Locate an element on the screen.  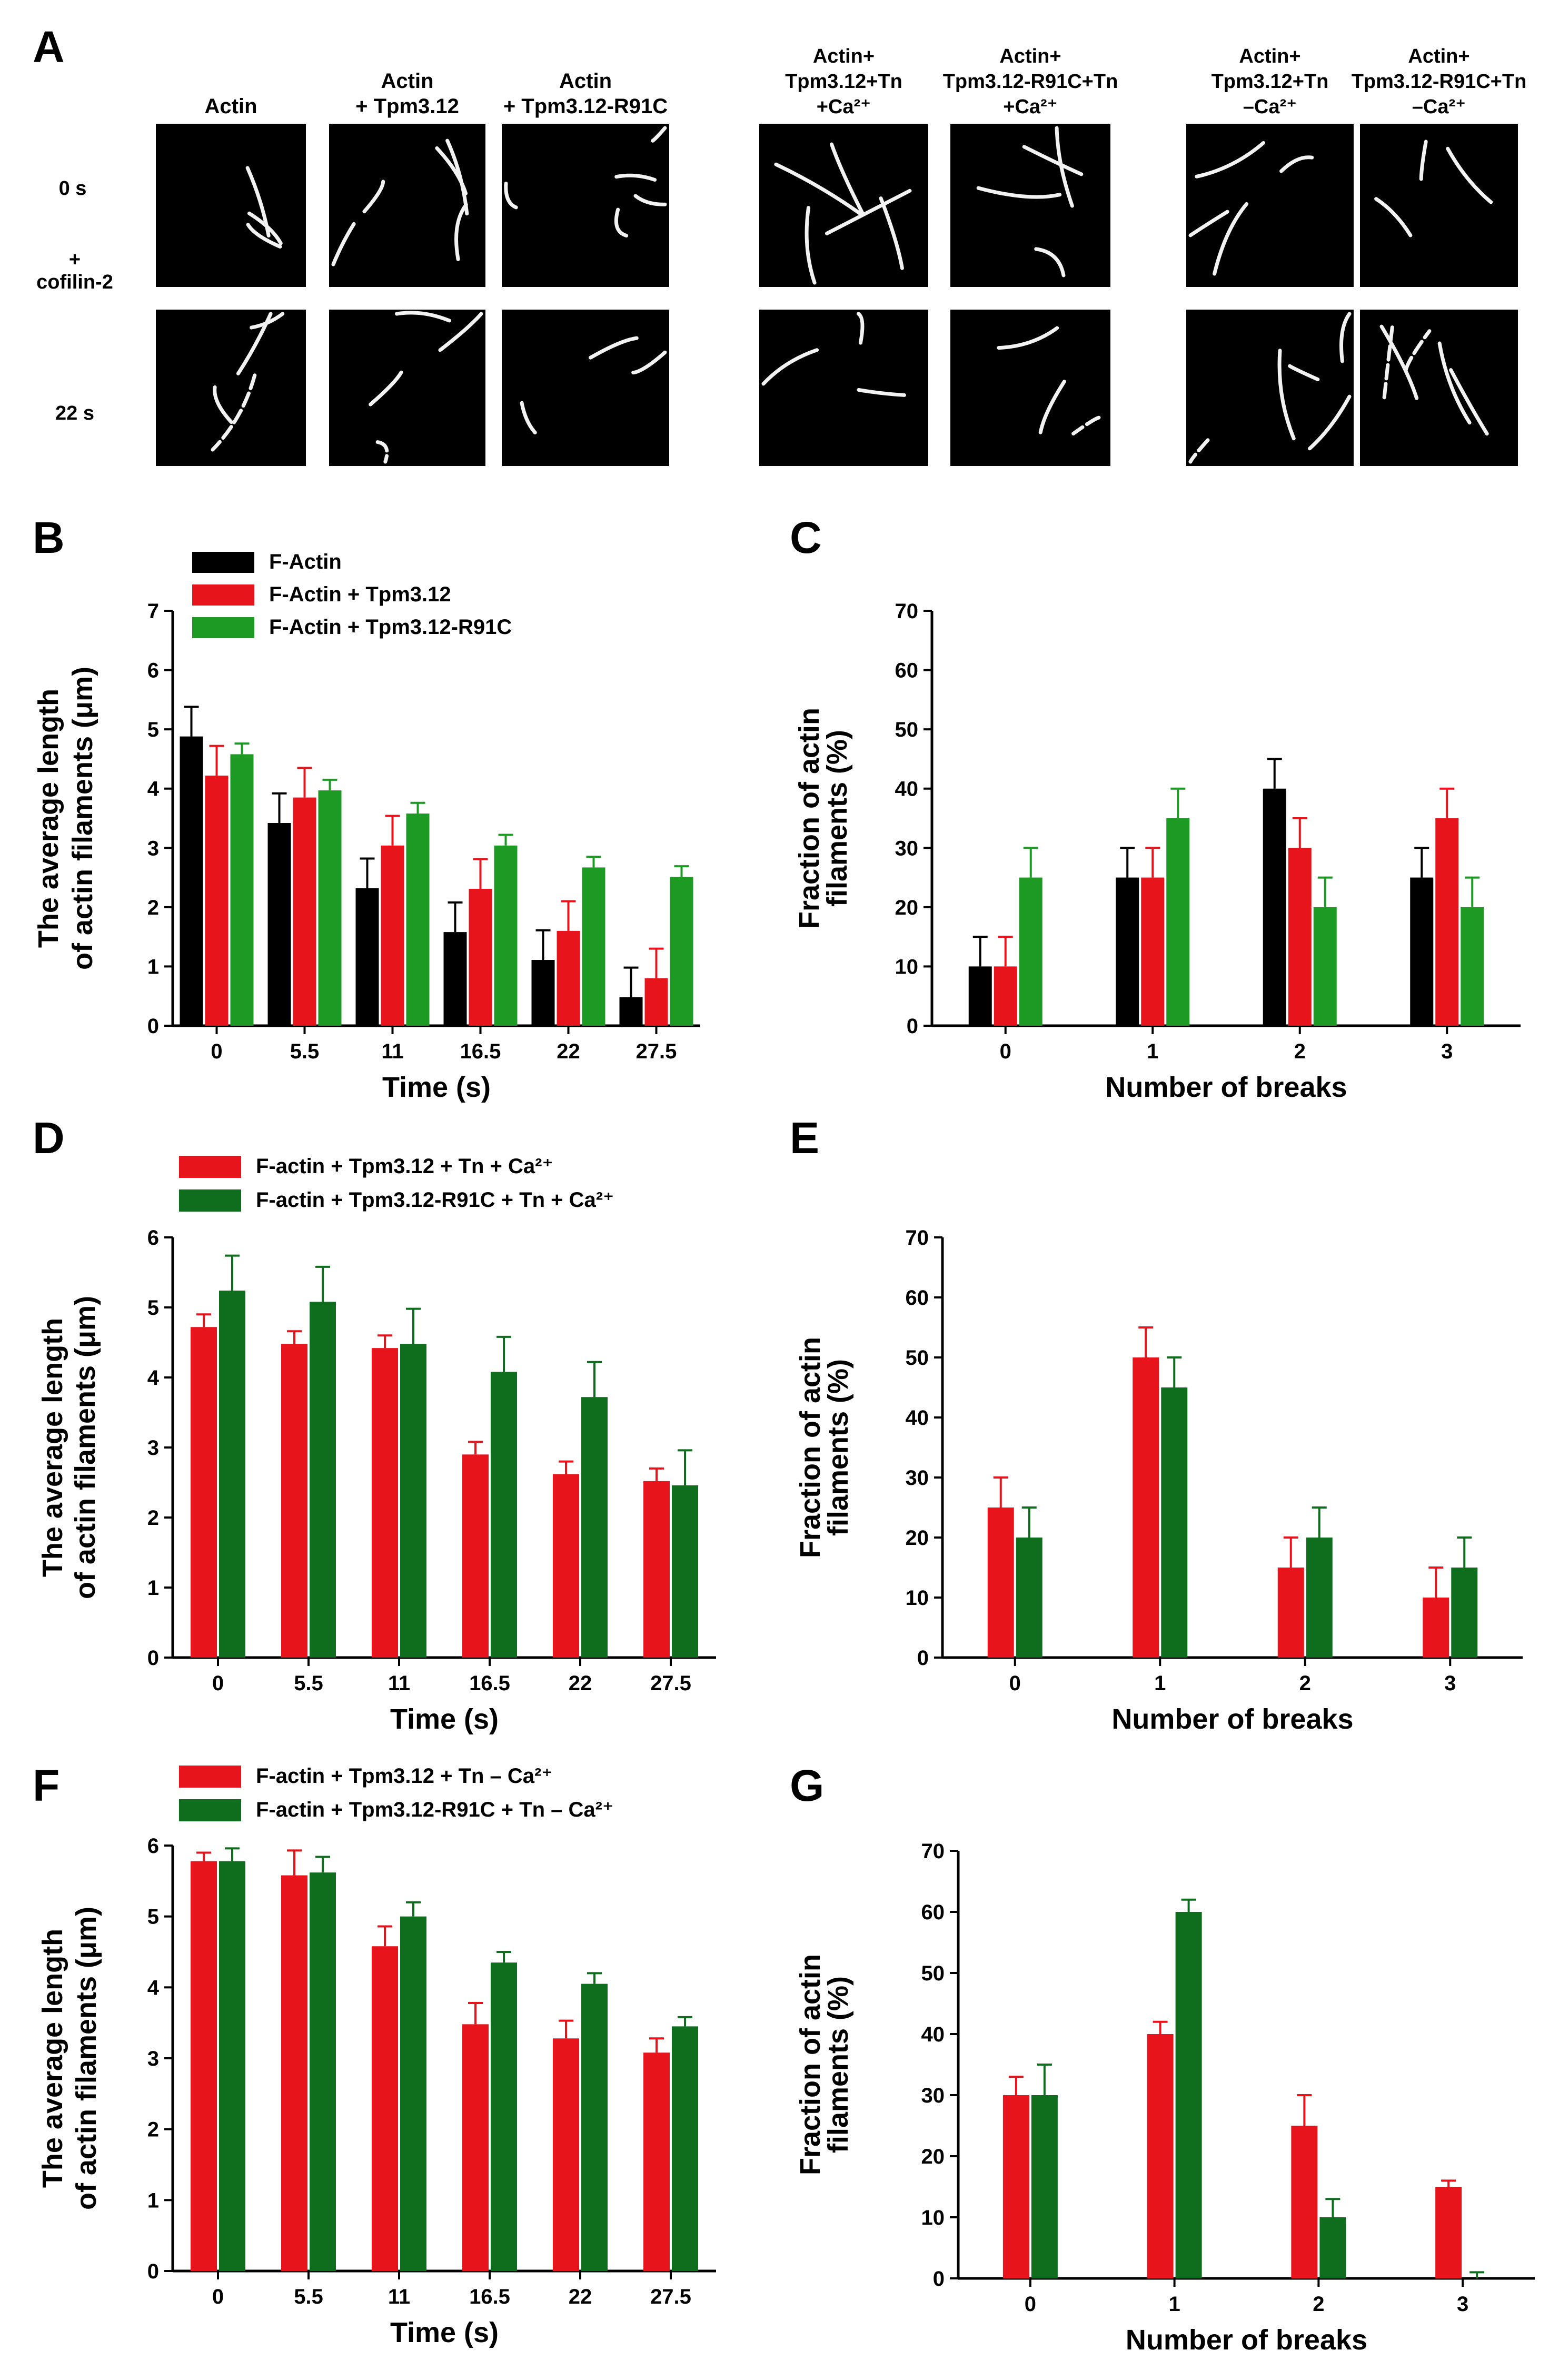
panel-label-a: A is located at coordinates (49, 47).